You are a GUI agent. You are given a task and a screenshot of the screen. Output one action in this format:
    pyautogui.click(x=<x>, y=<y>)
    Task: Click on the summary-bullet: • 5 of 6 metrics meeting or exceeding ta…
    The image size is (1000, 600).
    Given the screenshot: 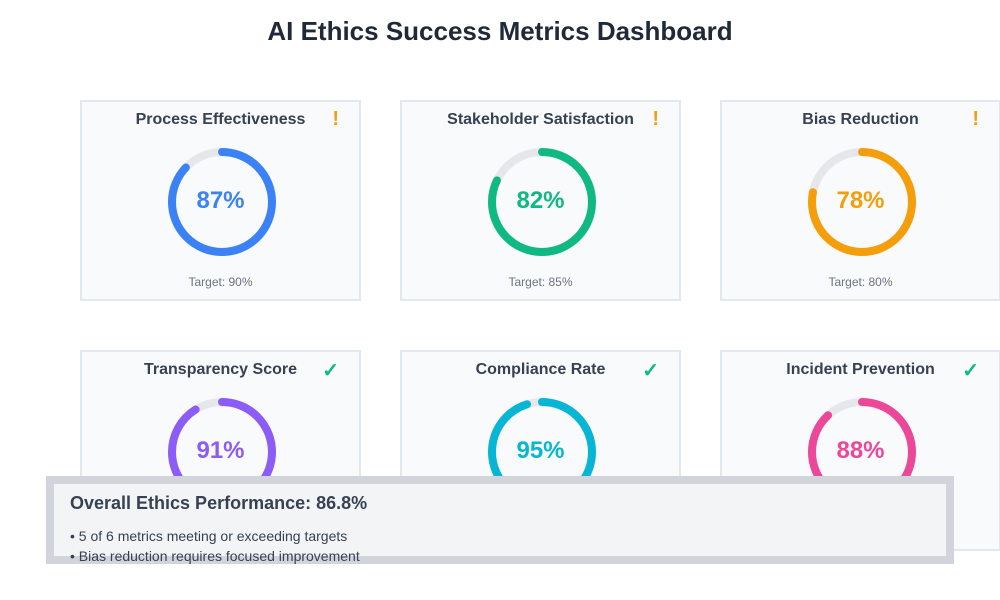 What is the action you would take?
    pyautogui.click(x=209, y=536)
    